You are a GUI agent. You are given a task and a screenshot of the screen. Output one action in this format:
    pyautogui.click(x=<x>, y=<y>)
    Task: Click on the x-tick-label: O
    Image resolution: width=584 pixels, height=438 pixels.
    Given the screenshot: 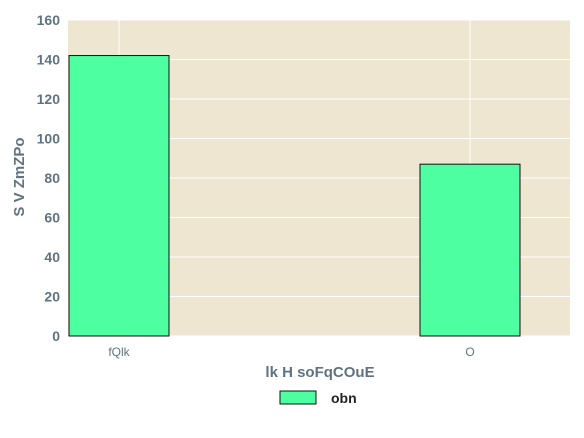 What is the action you would take?
    pyautogui.click(x=469, y=352)
    